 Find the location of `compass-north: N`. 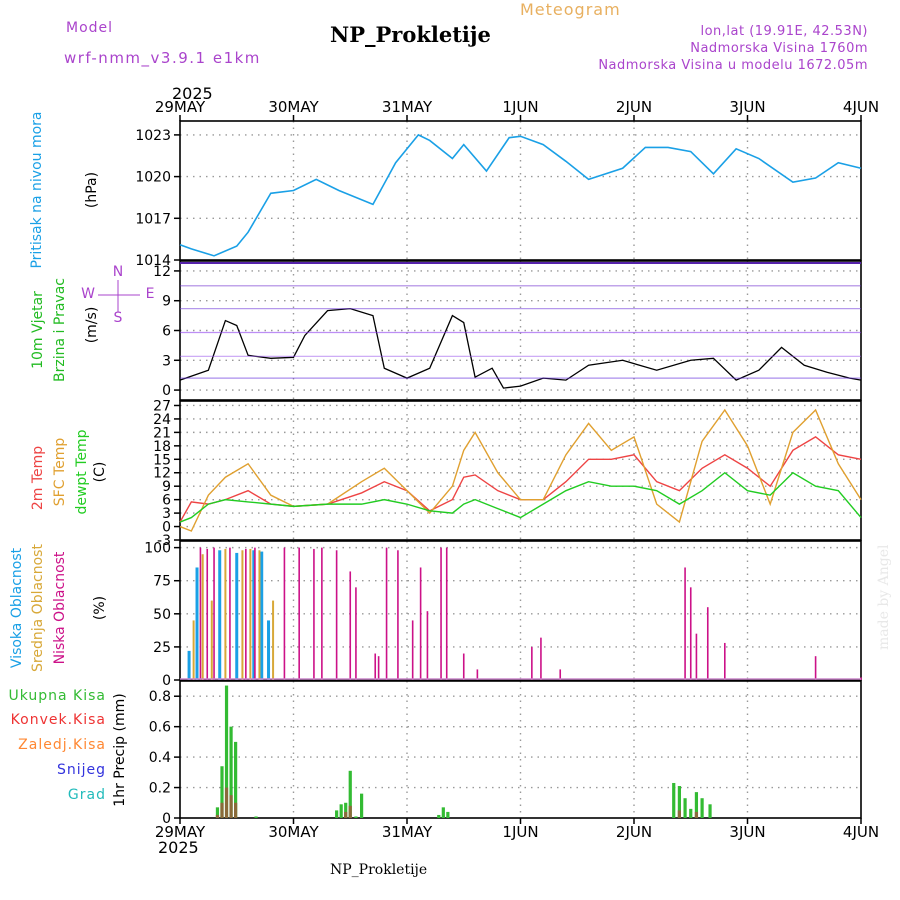

compass-north: N is located at coordinates (118, 272).